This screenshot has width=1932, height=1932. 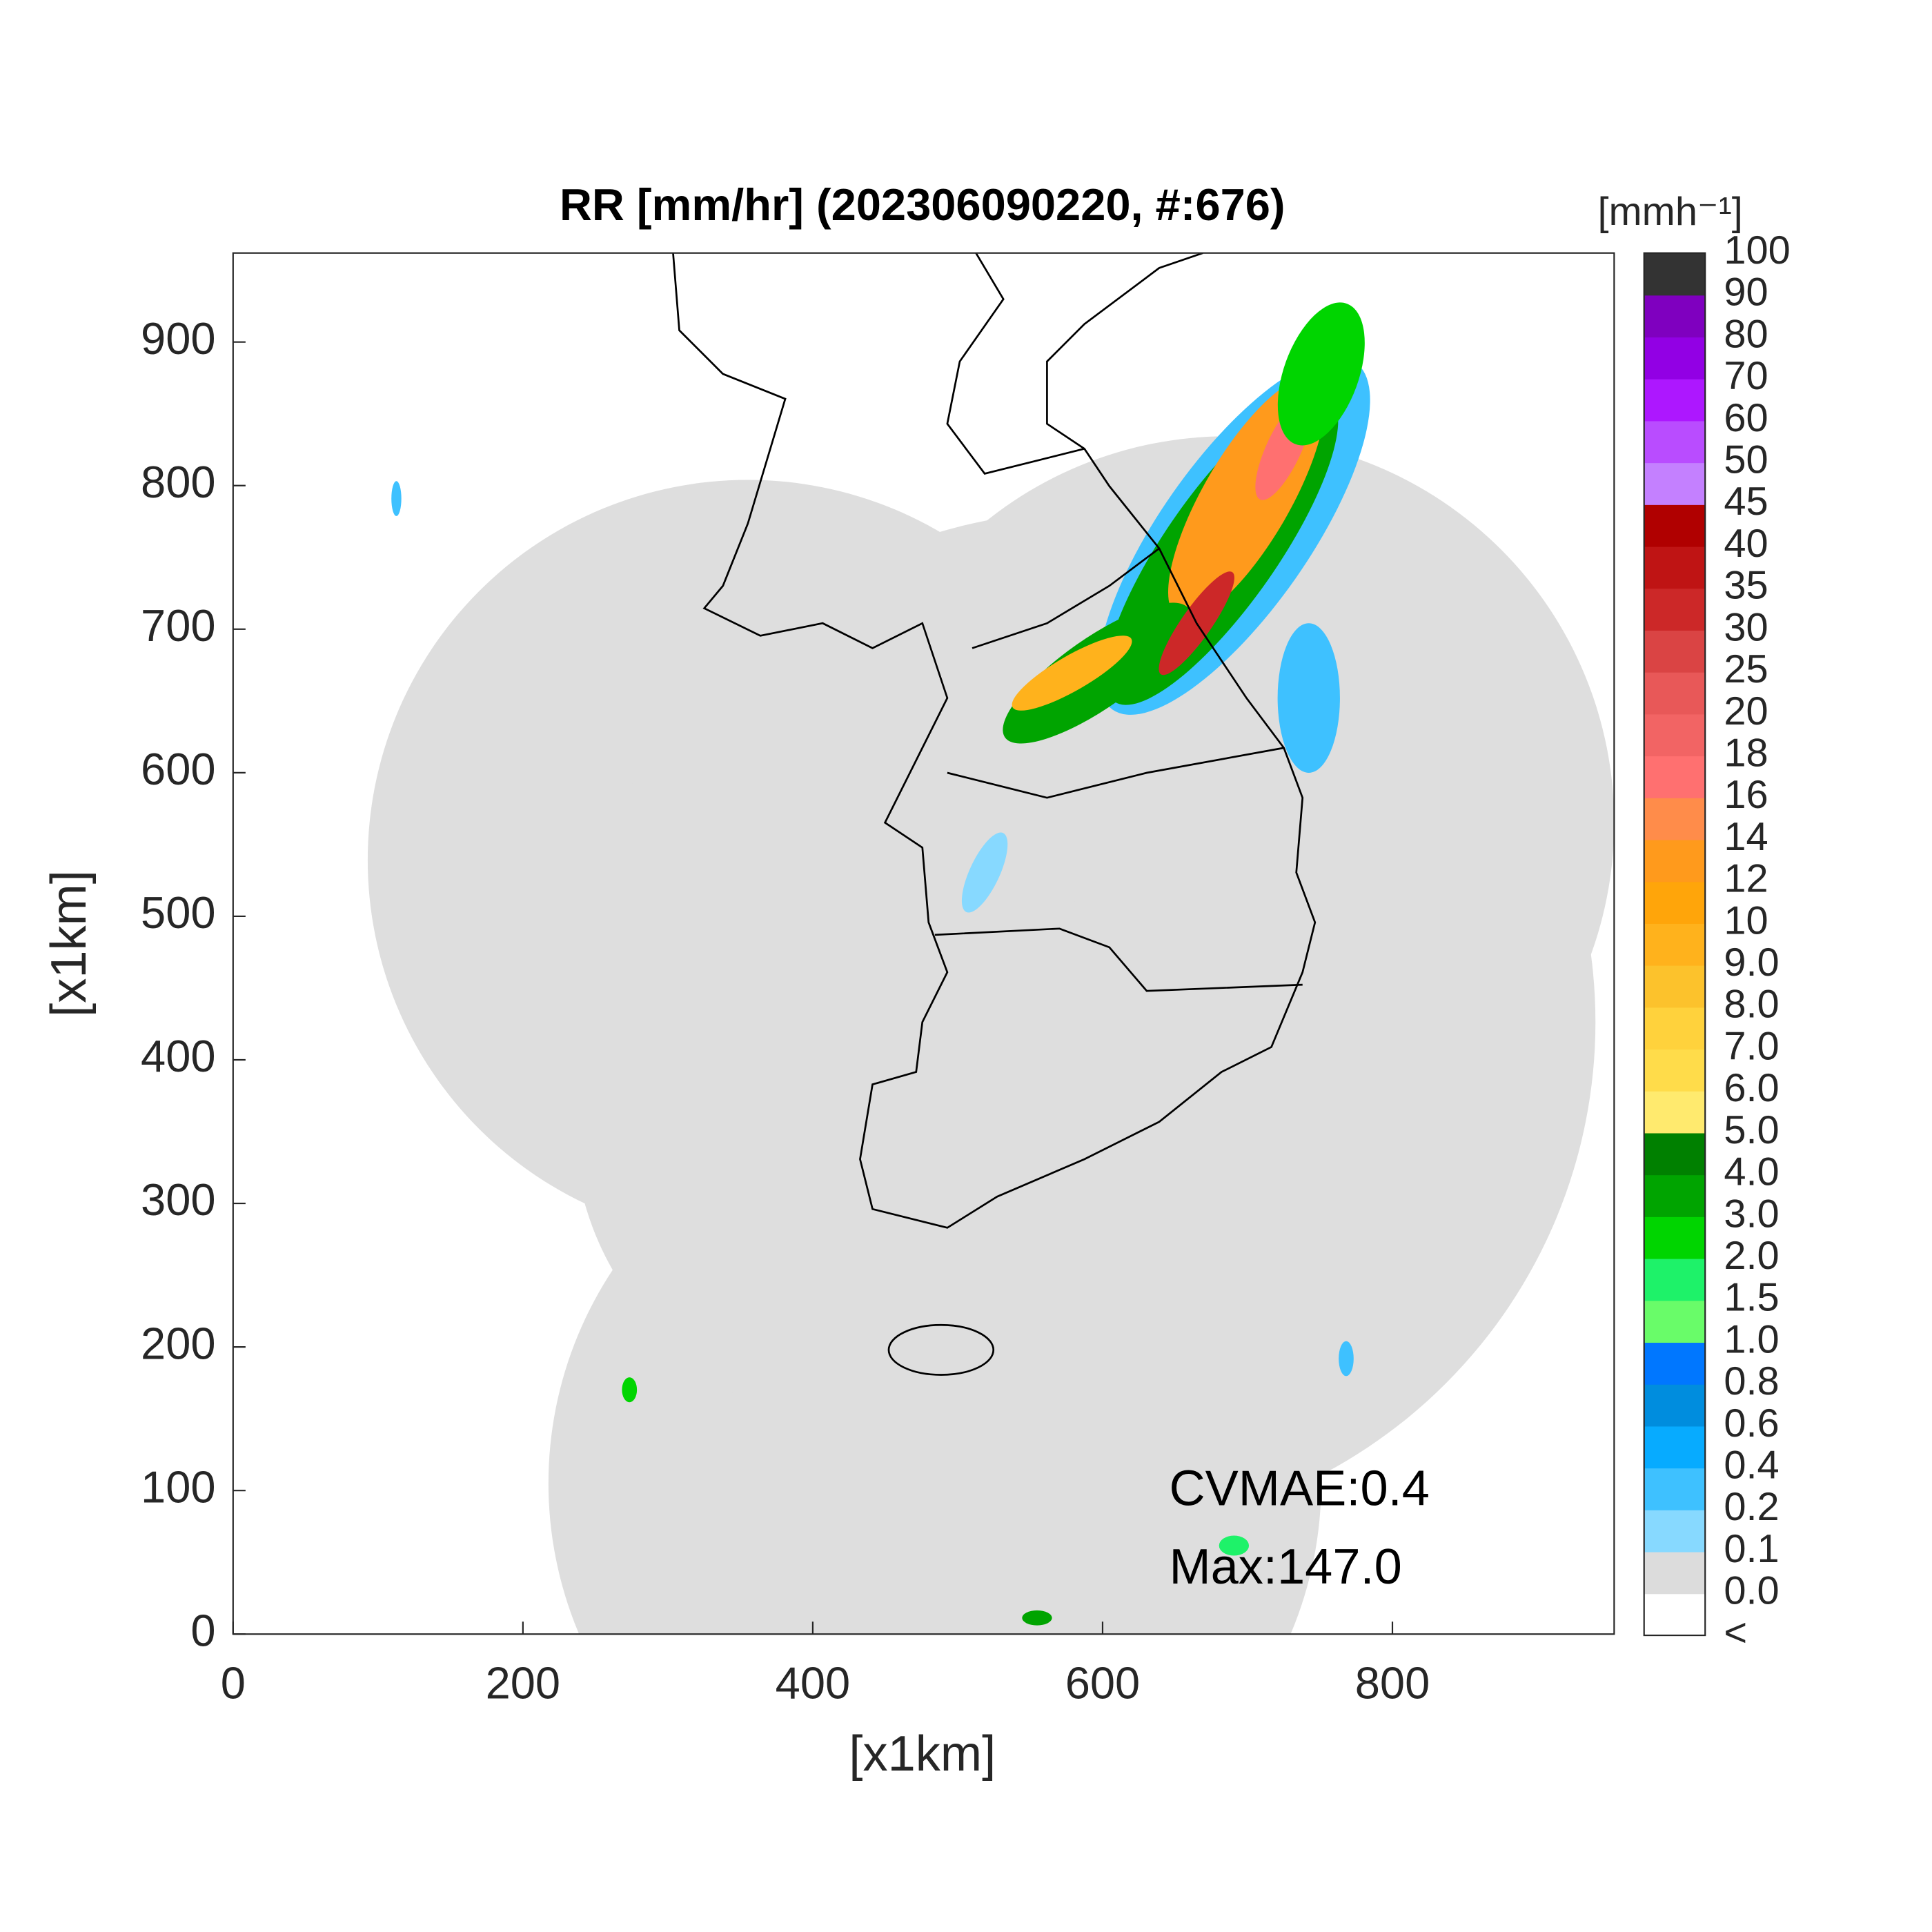 I want to click on colorbar-tick-label: <, so click(x=1735, y=1632).